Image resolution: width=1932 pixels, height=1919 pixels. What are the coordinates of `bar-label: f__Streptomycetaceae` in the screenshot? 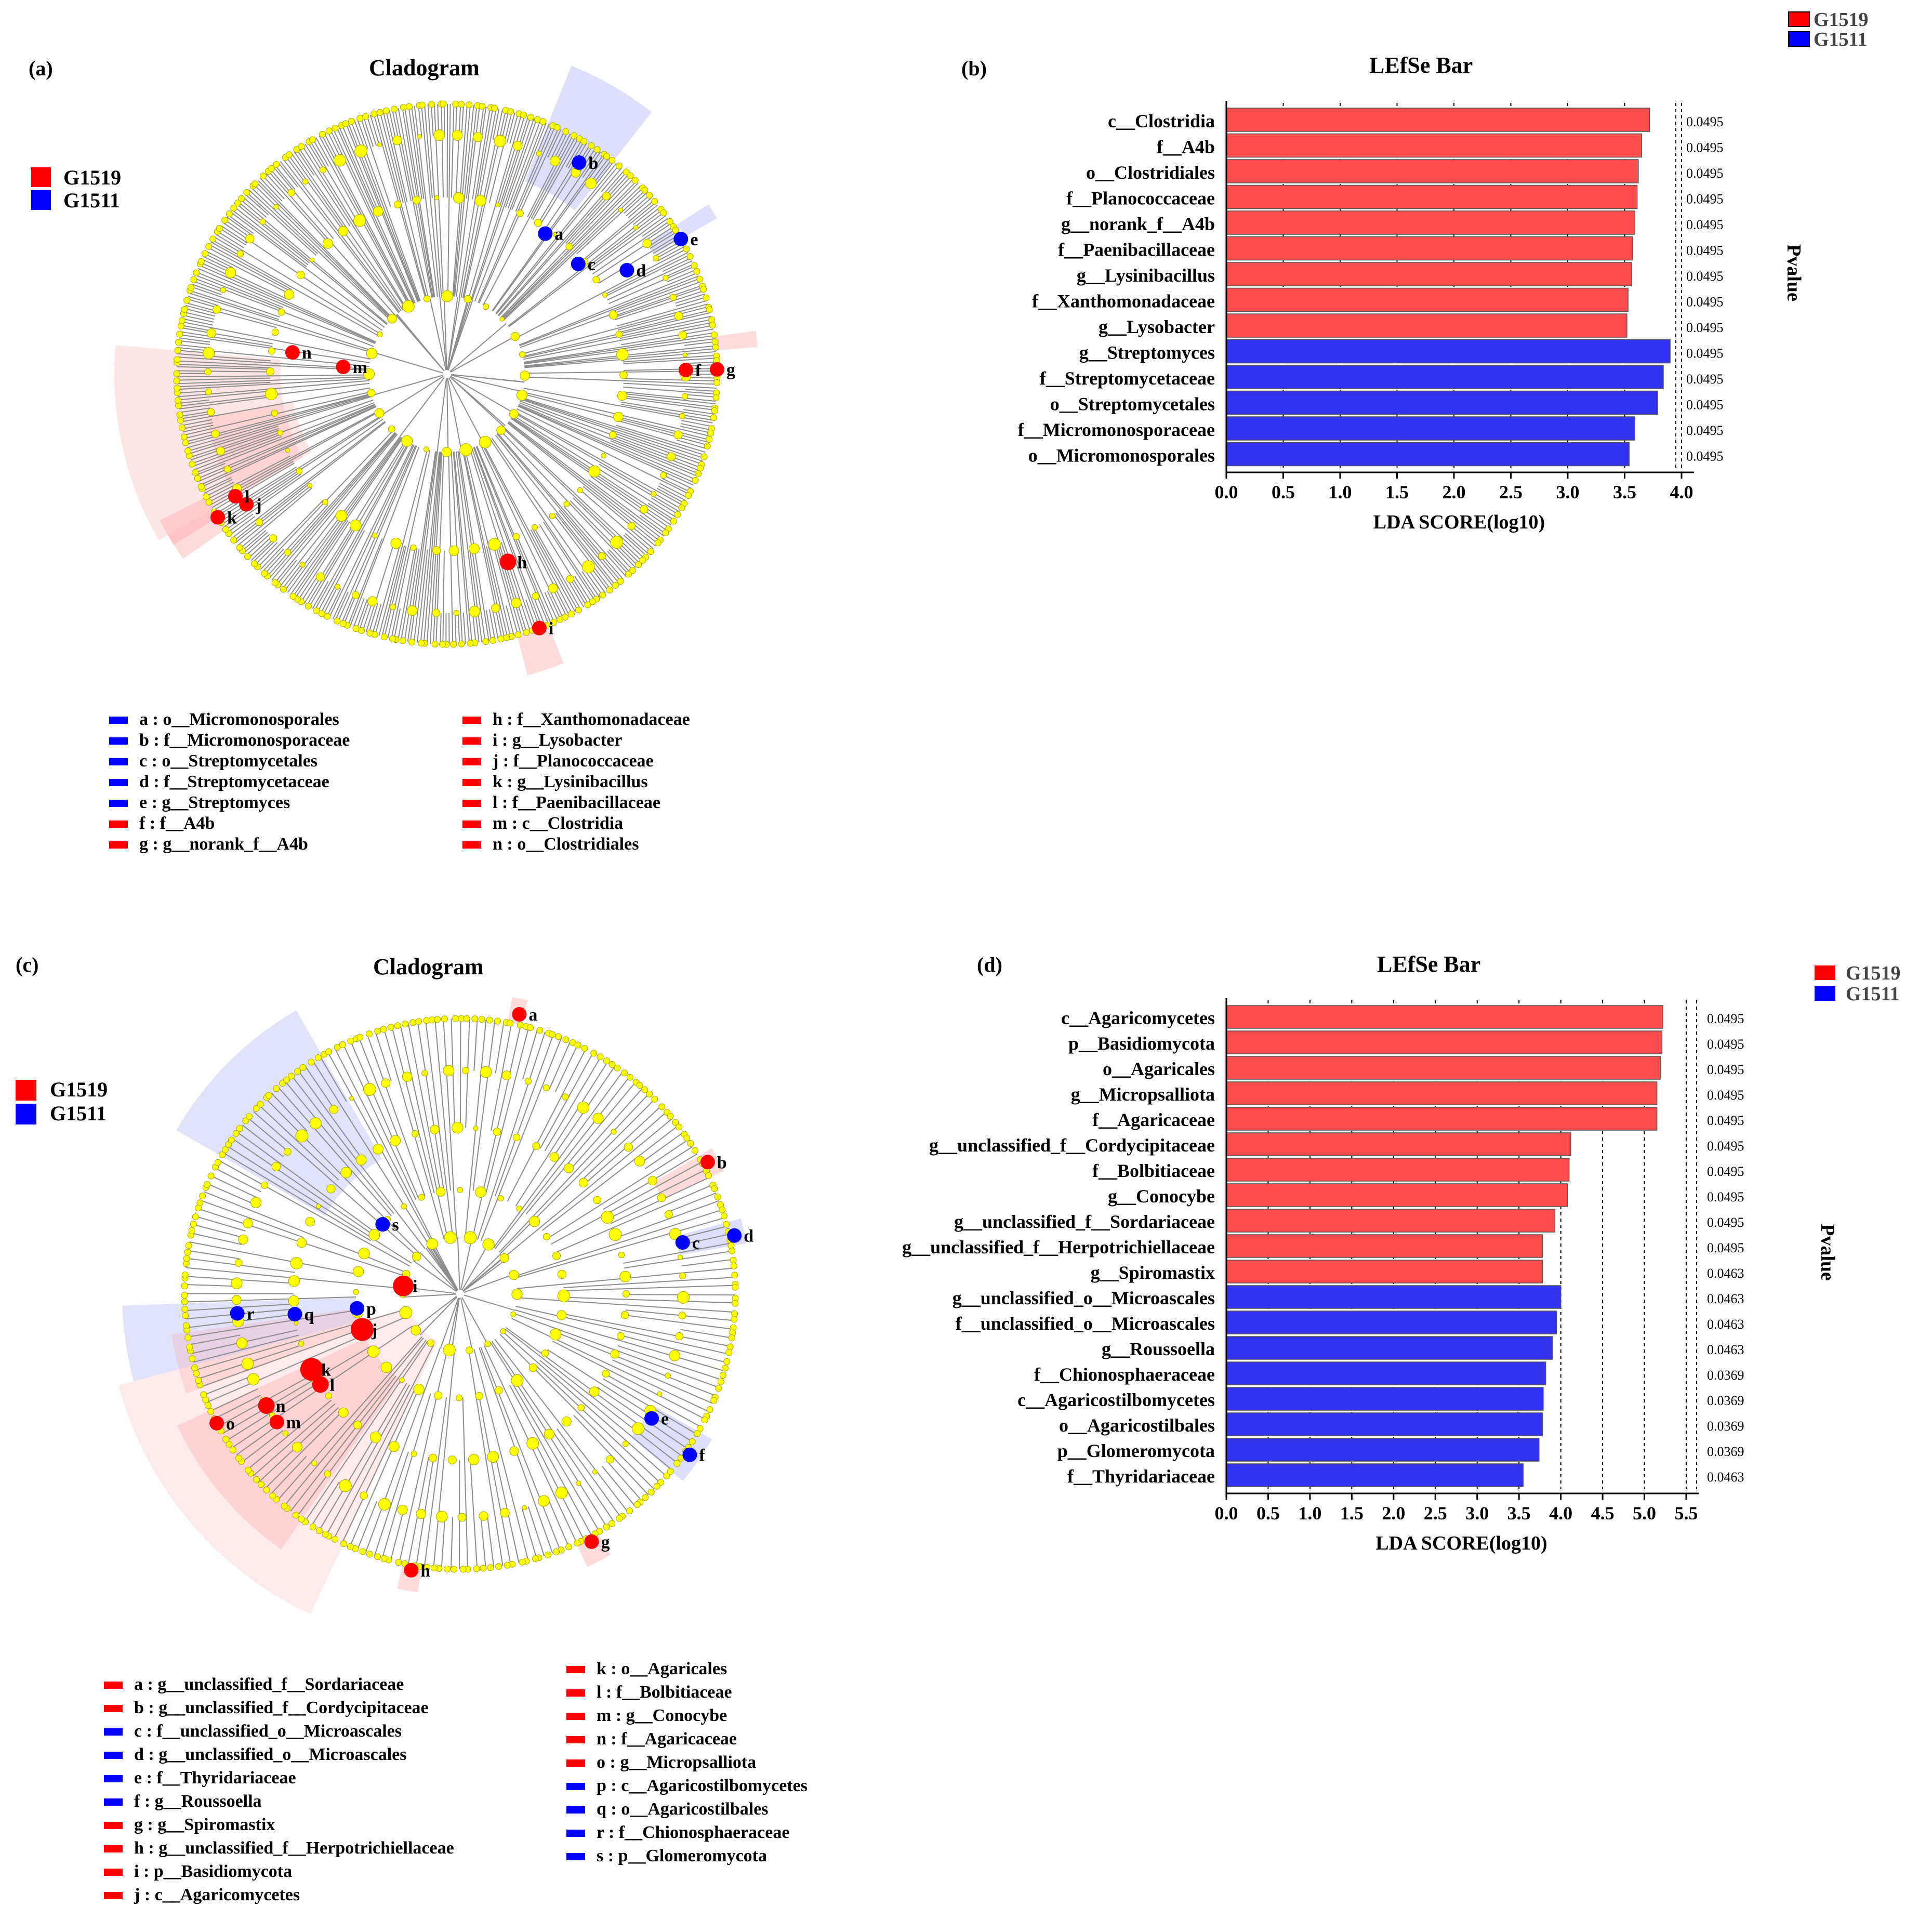 It's located at (1127, 378).